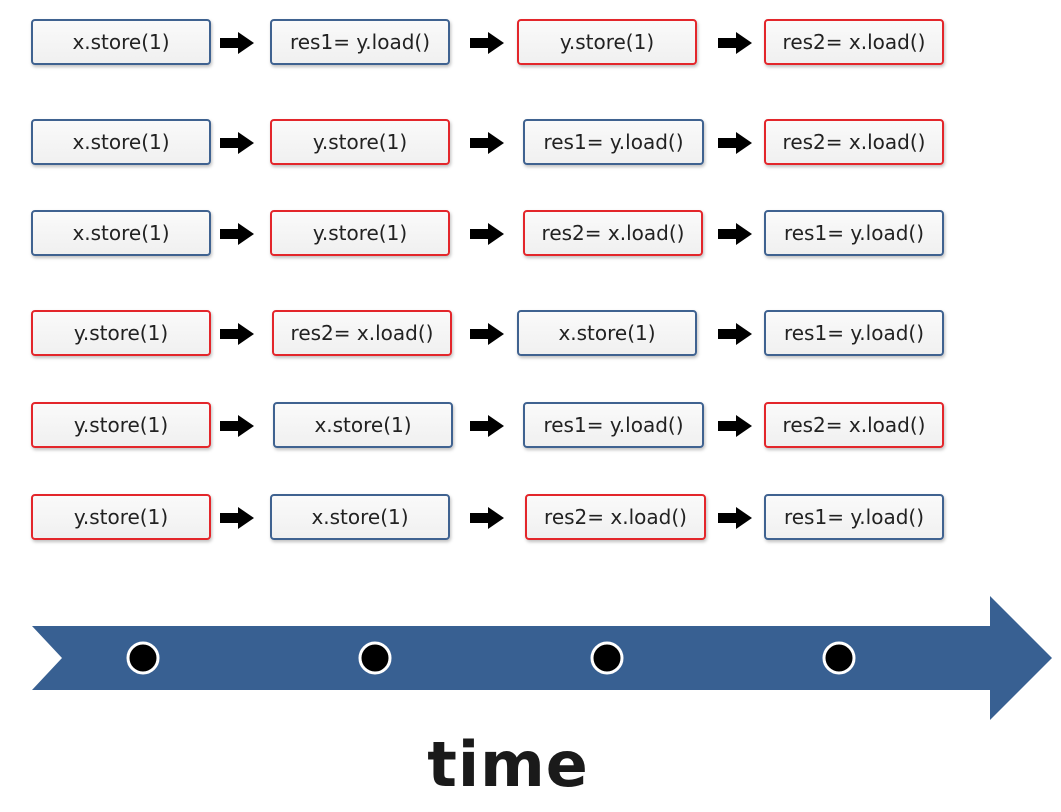 Image resolution: width=1061 pixels, height=812 pixels. I want to click on timeline-arrow-shape, so click(542, 658).